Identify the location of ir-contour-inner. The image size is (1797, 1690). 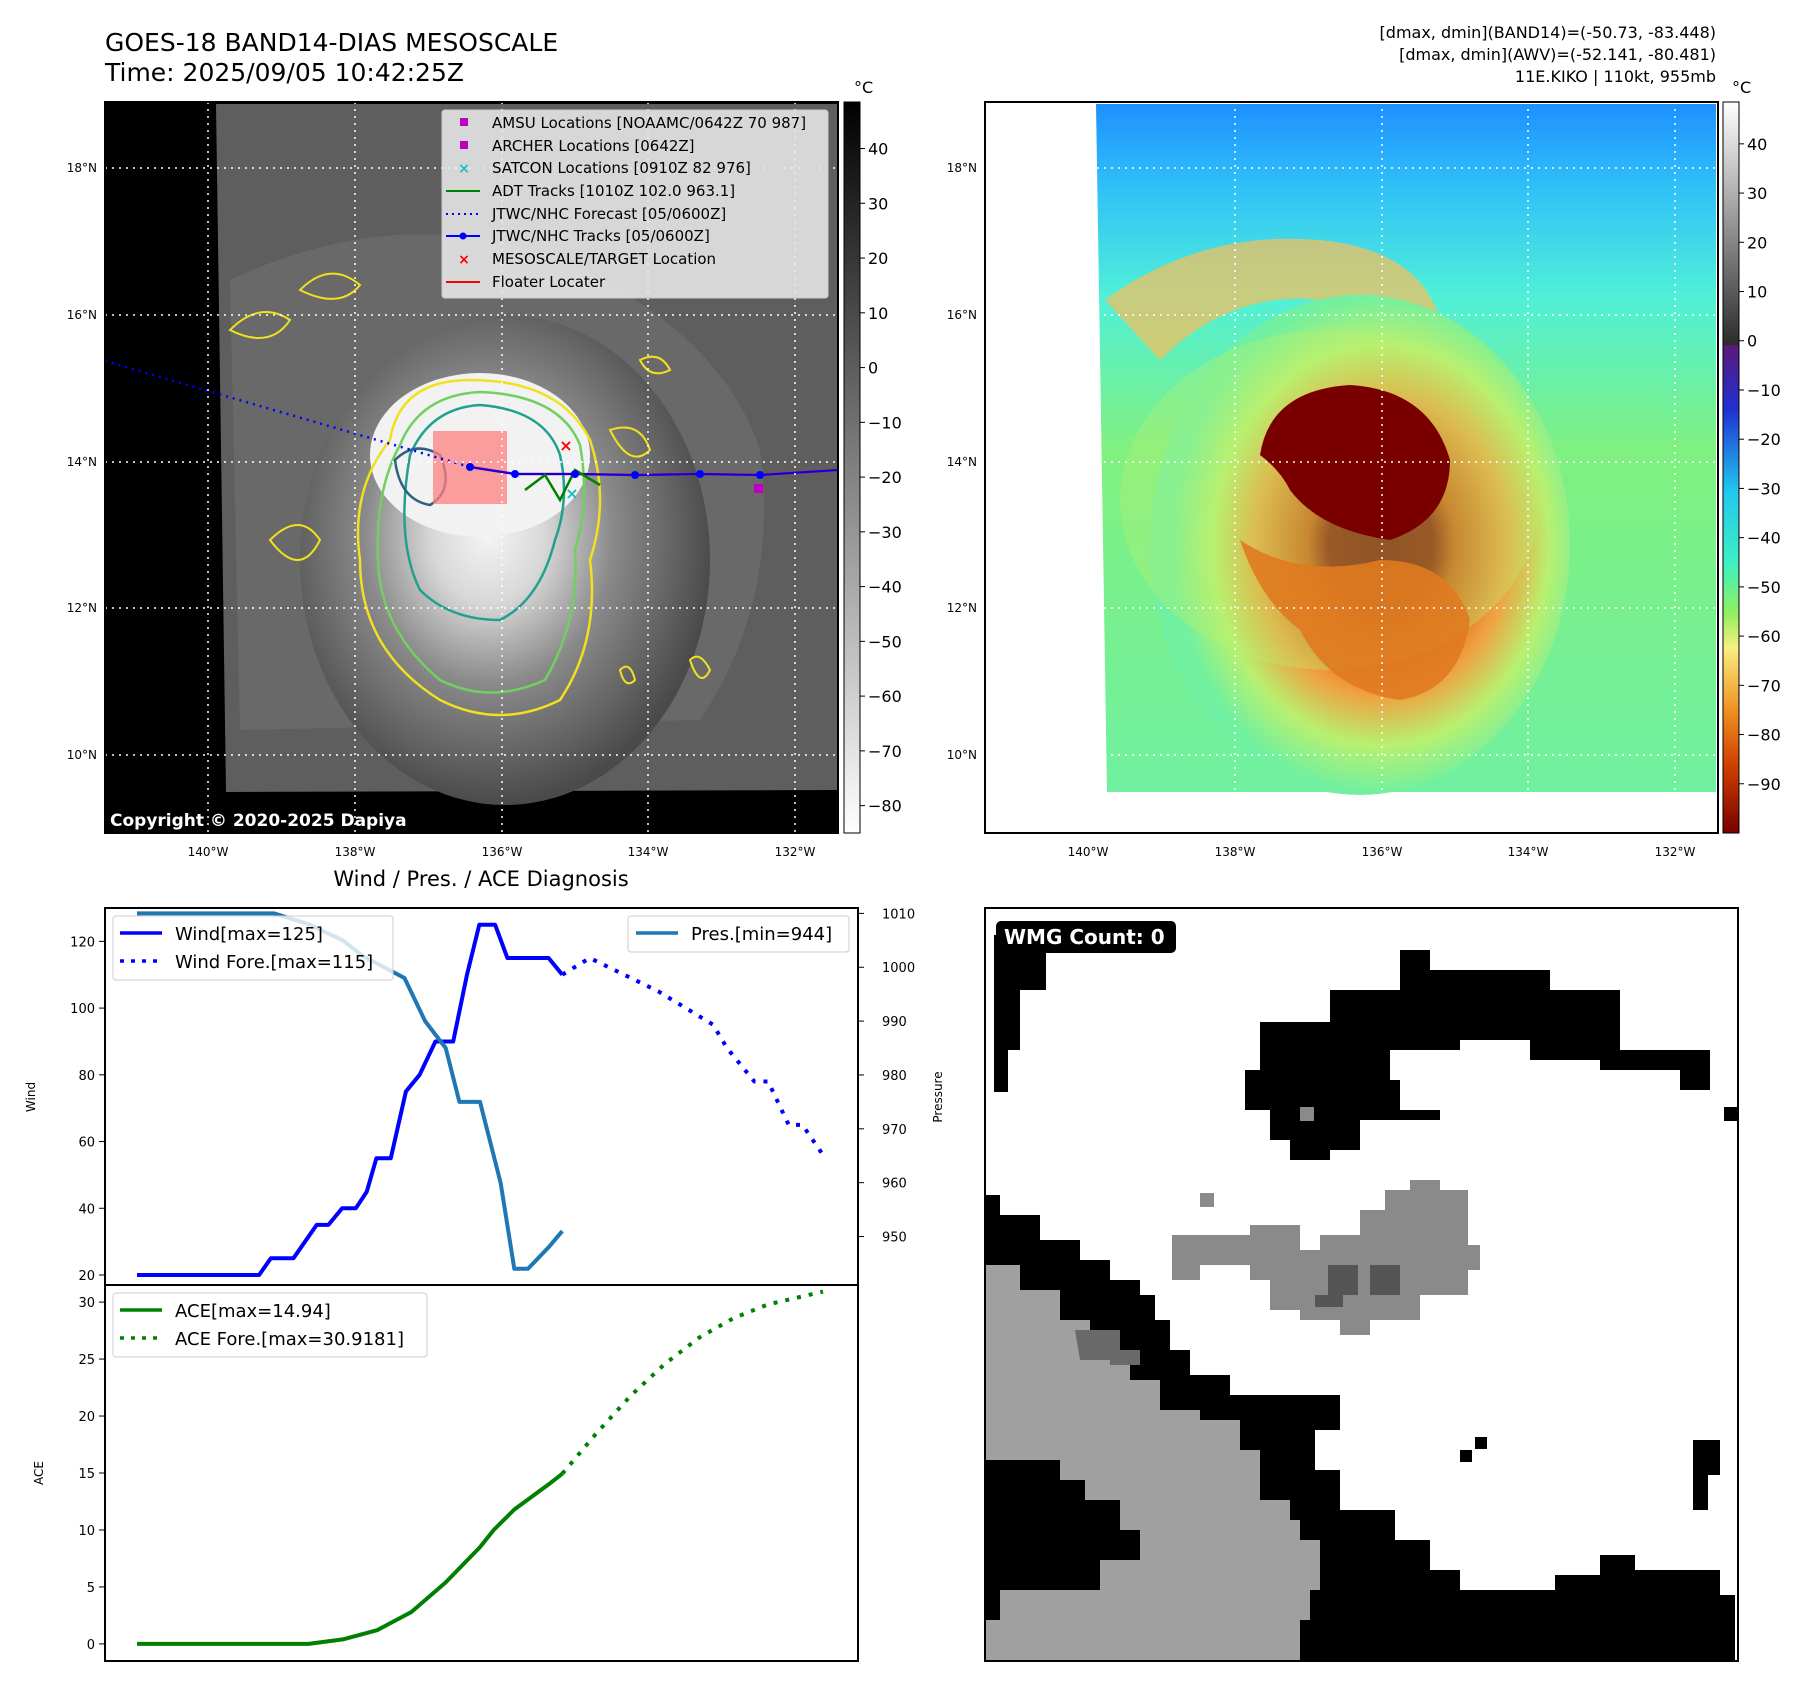
(484, 512).